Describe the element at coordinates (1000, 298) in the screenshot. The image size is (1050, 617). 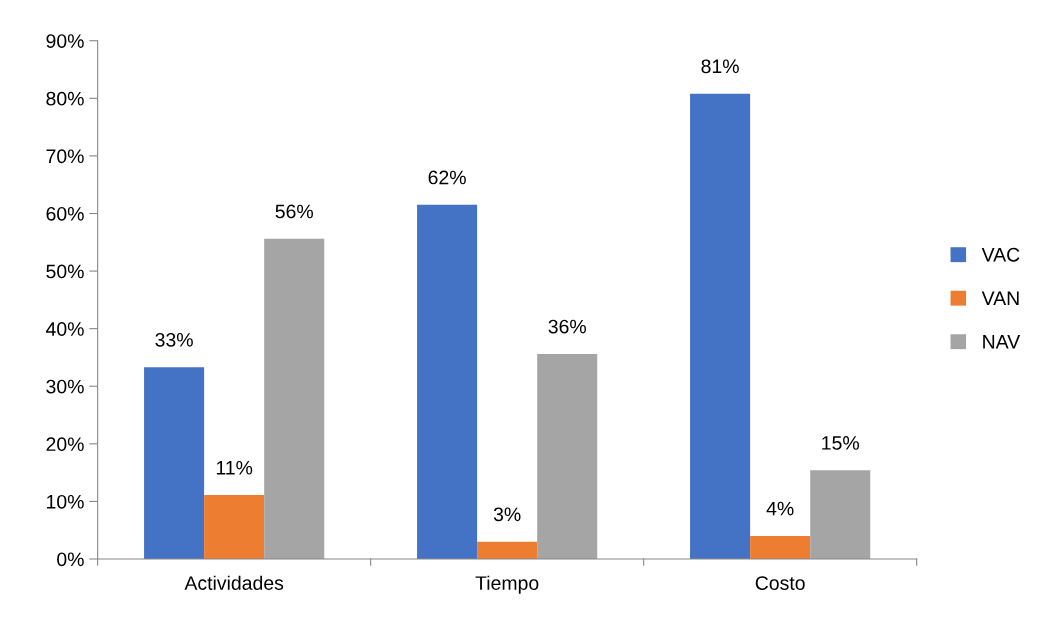
I see `legend-label: VAN` at that location.